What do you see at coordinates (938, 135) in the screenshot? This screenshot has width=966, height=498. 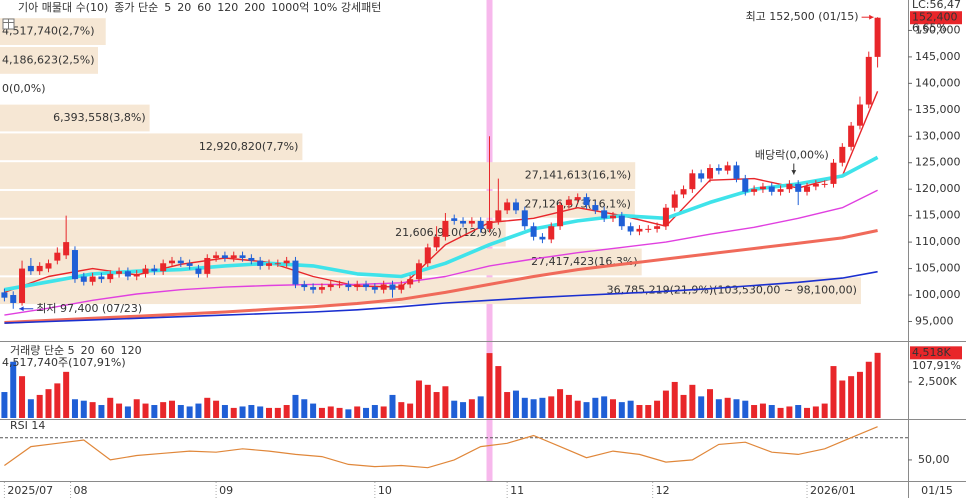 I see `y-tick-label: 130,000` at bounding box center [938, 135].